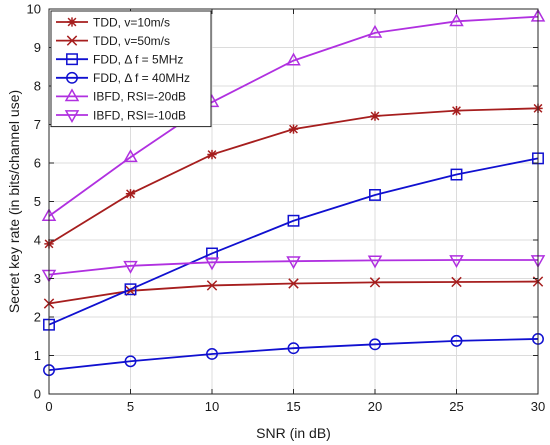  What do you see at coordinates (375, 406) in the screenshot?
I see `x-tick-label: 20` at bounding box center [375, 406].